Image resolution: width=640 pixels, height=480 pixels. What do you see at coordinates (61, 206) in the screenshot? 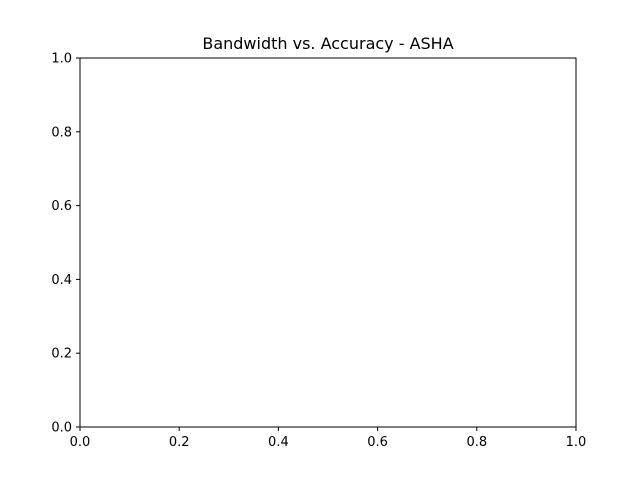
I see `y-tick-label: 0.6` at bounding box center [61, 206].